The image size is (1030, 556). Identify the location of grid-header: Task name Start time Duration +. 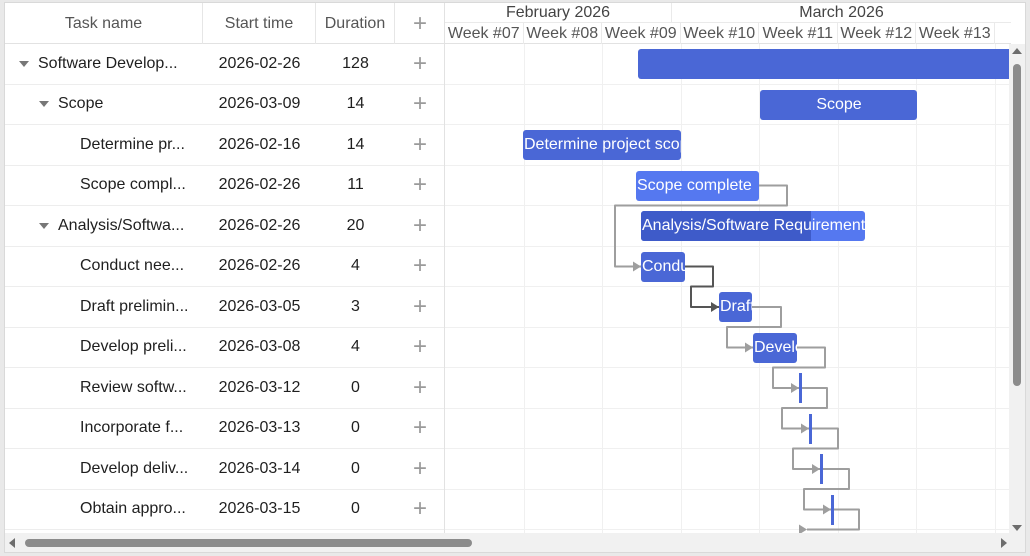
(224, 23).